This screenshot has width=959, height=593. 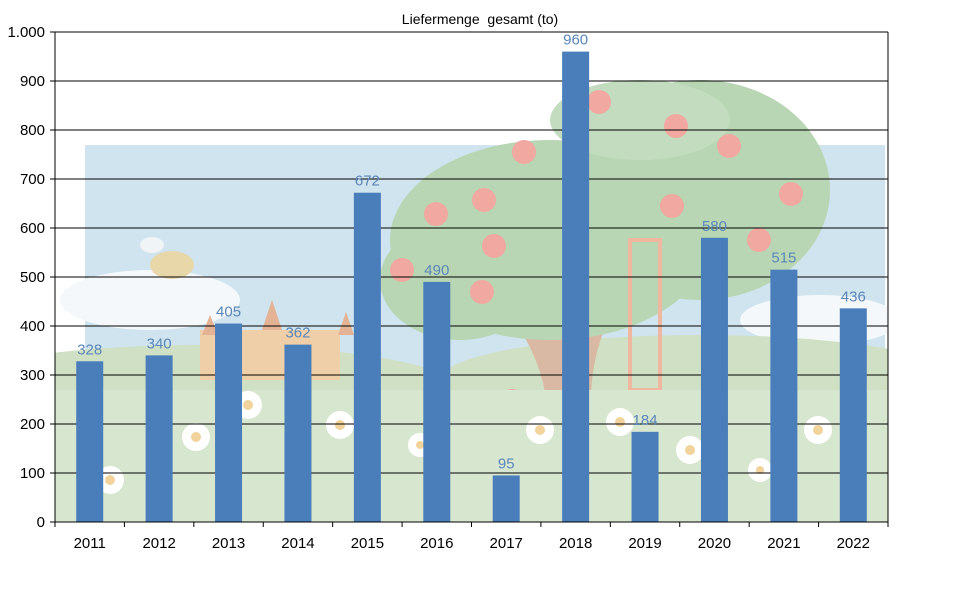 I want to click on x-tick-label: 2014, so click(x=297, y=543).